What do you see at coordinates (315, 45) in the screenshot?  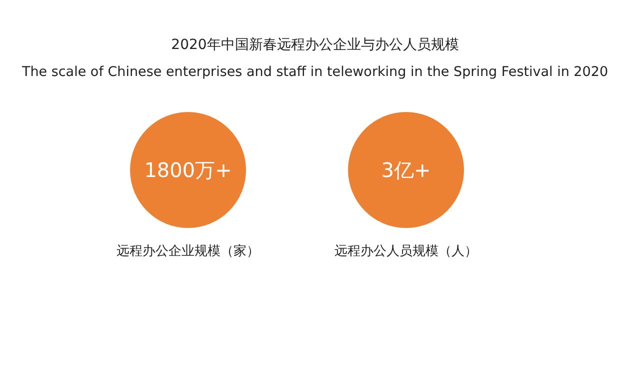 I see `text: 2020年中国新春远程办公企业与办公人员规模` at bounding box center [315, 45].